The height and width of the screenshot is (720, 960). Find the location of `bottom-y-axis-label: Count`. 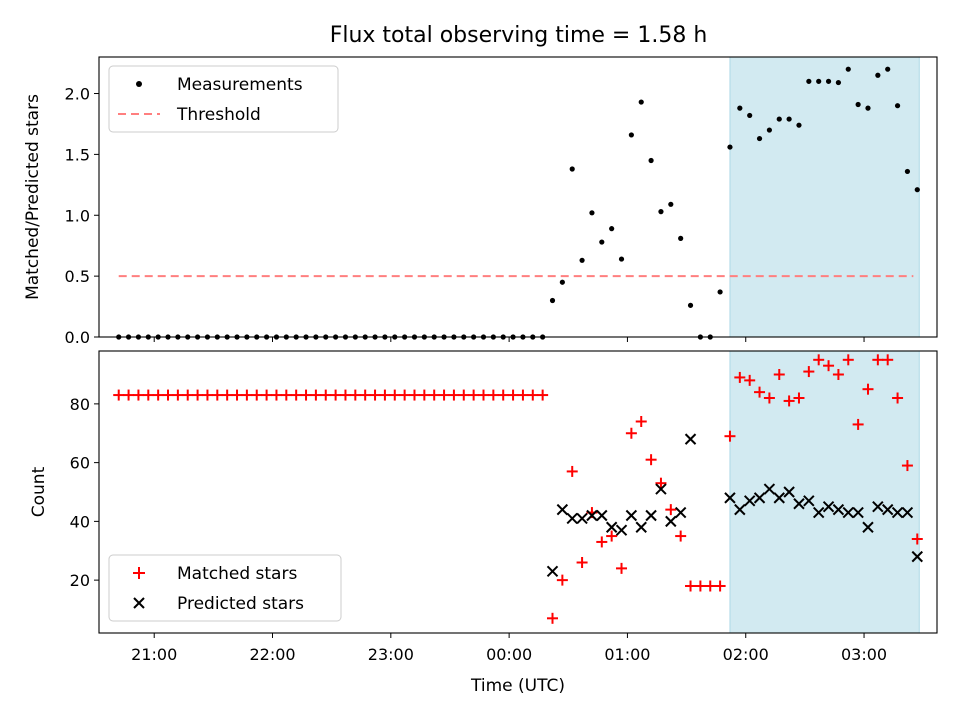

bottom-y-axis-label: Count is located at coordinates (39, 491).